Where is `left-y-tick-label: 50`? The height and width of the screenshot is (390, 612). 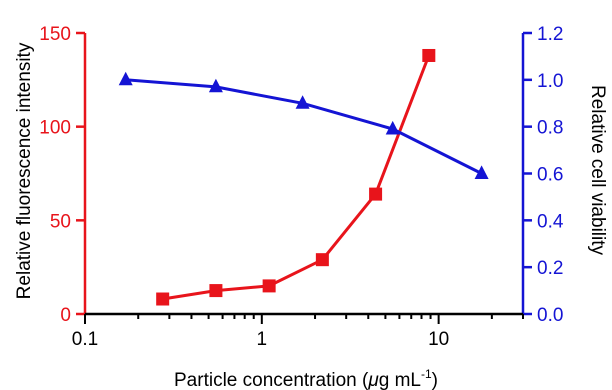
left-y-tick-label: 50 is located at coordinates (60, 221).